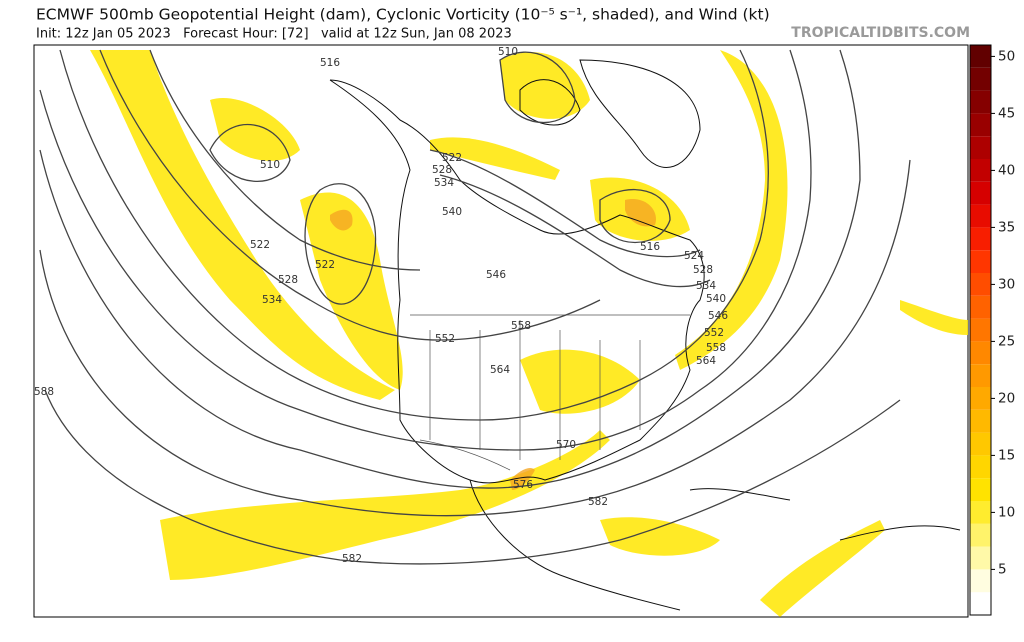 The height and width of the screenshot is (642, 1024). I want to click on colorbar-frame, so click(980, 330).